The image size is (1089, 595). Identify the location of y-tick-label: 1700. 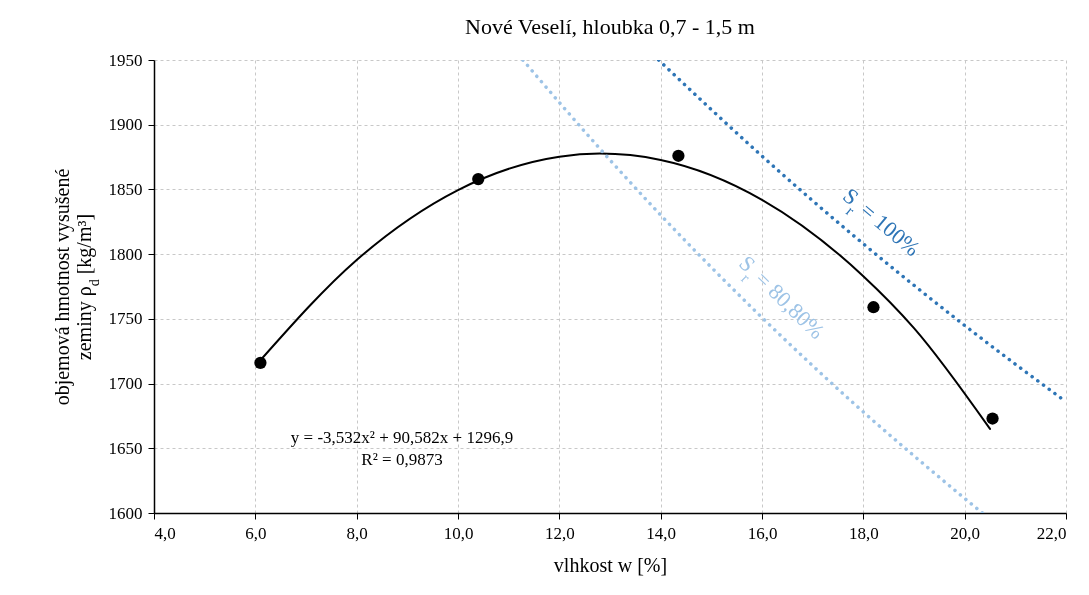
(125, 384).